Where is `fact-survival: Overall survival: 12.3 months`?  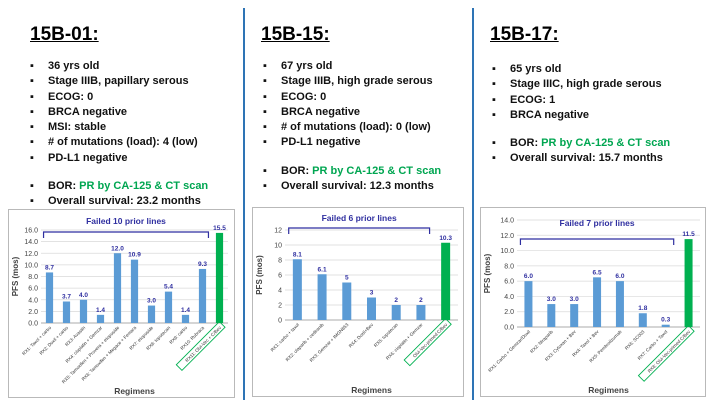 fact-survival: Overall survival: 12.3 months is located at coordinates (352, 187).